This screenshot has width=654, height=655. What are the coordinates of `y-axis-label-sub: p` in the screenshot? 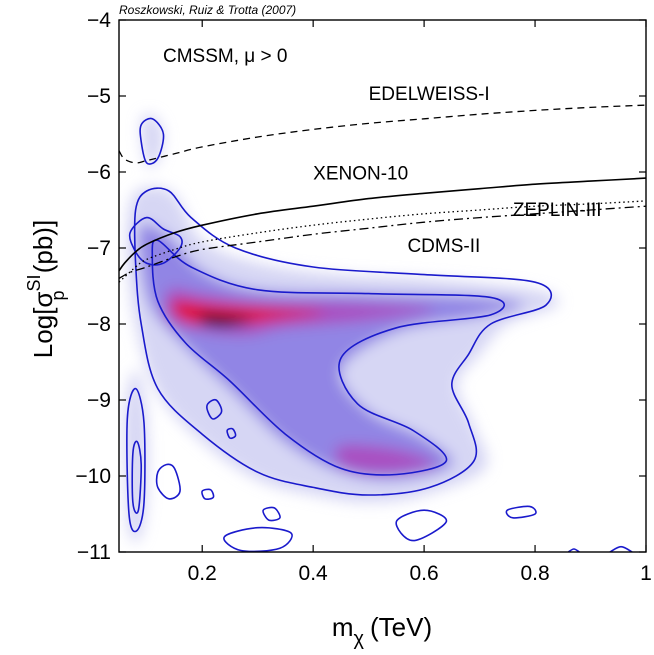 It's located at (58, 296).